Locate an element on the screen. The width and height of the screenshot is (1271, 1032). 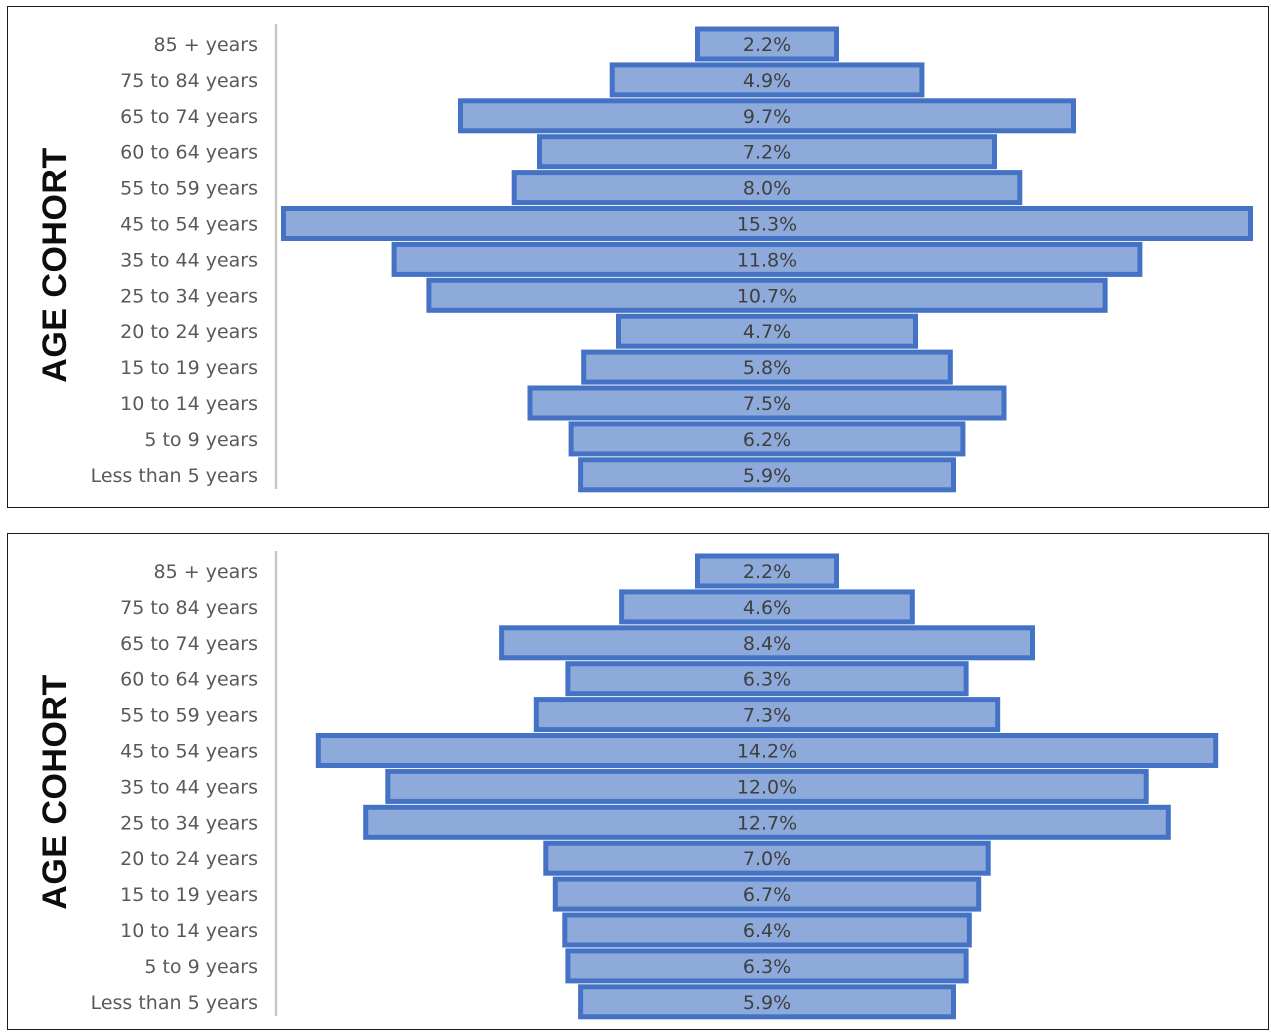
bar-value-label: 14.2% is located at coordinates (767, 752).